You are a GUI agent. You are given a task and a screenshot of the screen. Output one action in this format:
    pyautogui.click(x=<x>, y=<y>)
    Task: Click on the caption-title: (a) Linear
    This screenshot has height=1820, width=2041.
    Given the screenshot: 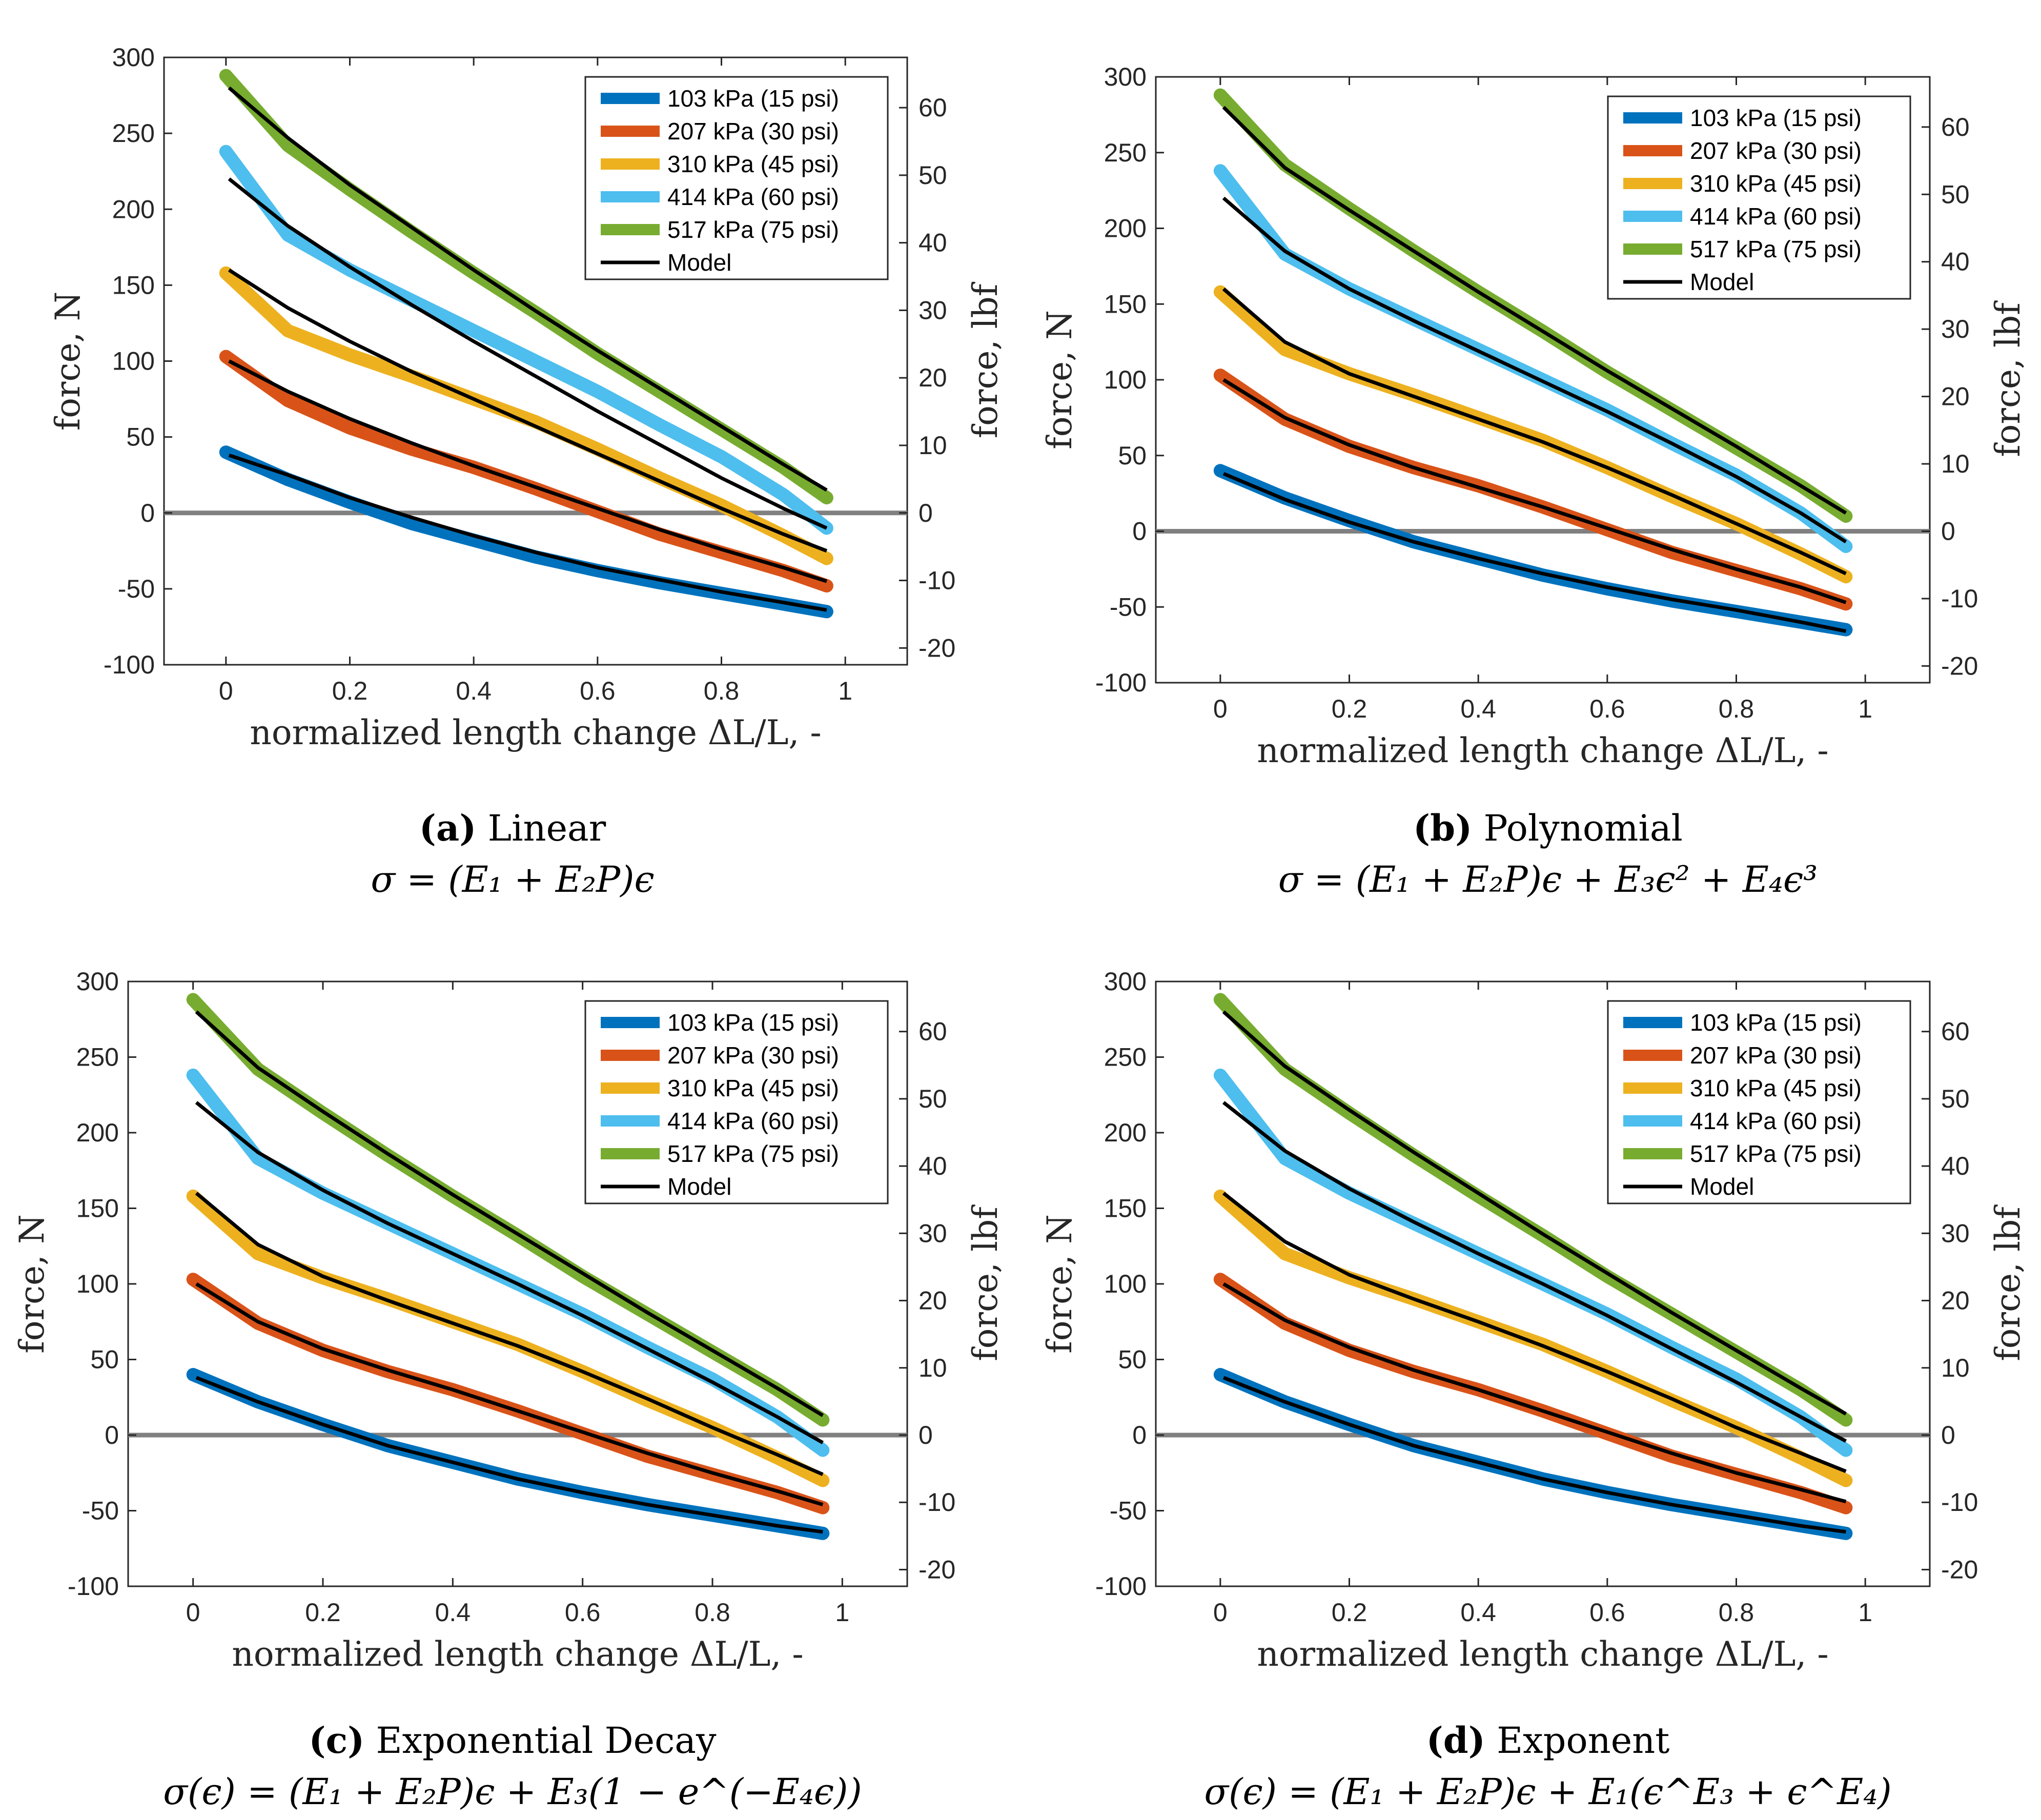 What is the action you would take?
    pyautogui.click(x=512, y=828)
    